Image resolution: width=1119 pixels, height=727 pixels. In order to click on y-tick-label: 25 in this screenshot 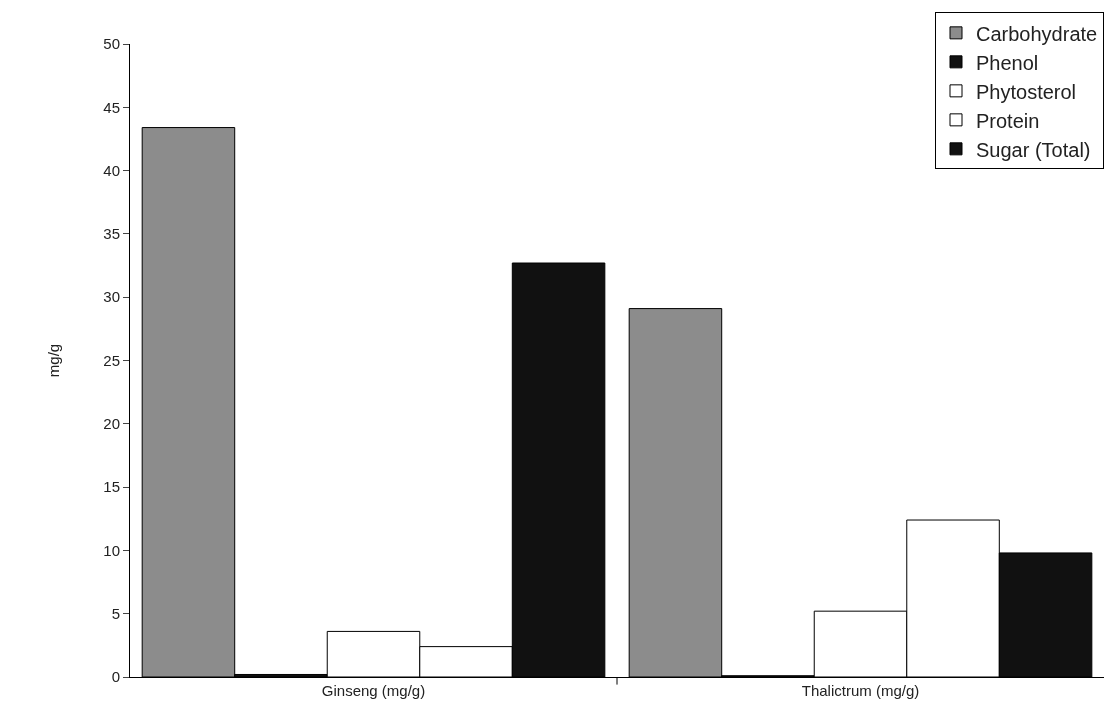, I will do `click(111, 360)`.